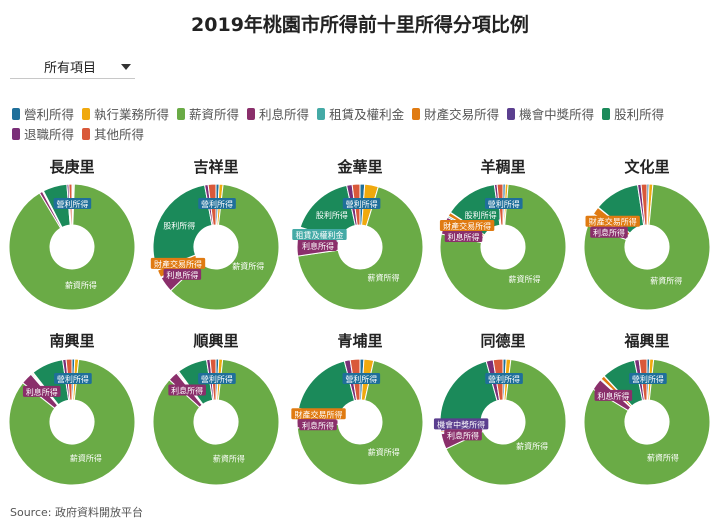  Describe the element at coordinates (76, 512) in the screenshot. I see `source-note: Source: 政府資料開放平台` at that location.